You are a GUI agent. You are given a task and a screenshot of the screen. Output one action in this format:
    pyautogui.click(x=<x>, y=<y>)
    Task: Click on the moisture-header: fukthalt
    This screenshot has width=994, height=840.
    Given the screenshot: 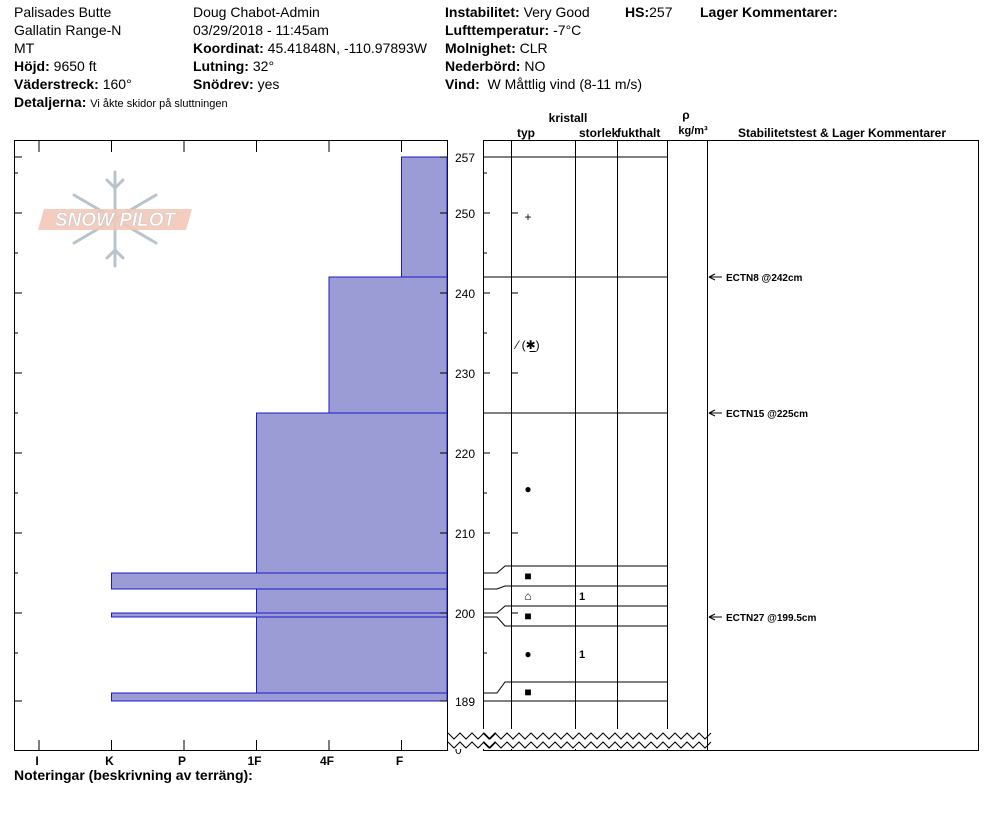 What is the action you would take?
    pyautogui.click(x=638, y=133)
    